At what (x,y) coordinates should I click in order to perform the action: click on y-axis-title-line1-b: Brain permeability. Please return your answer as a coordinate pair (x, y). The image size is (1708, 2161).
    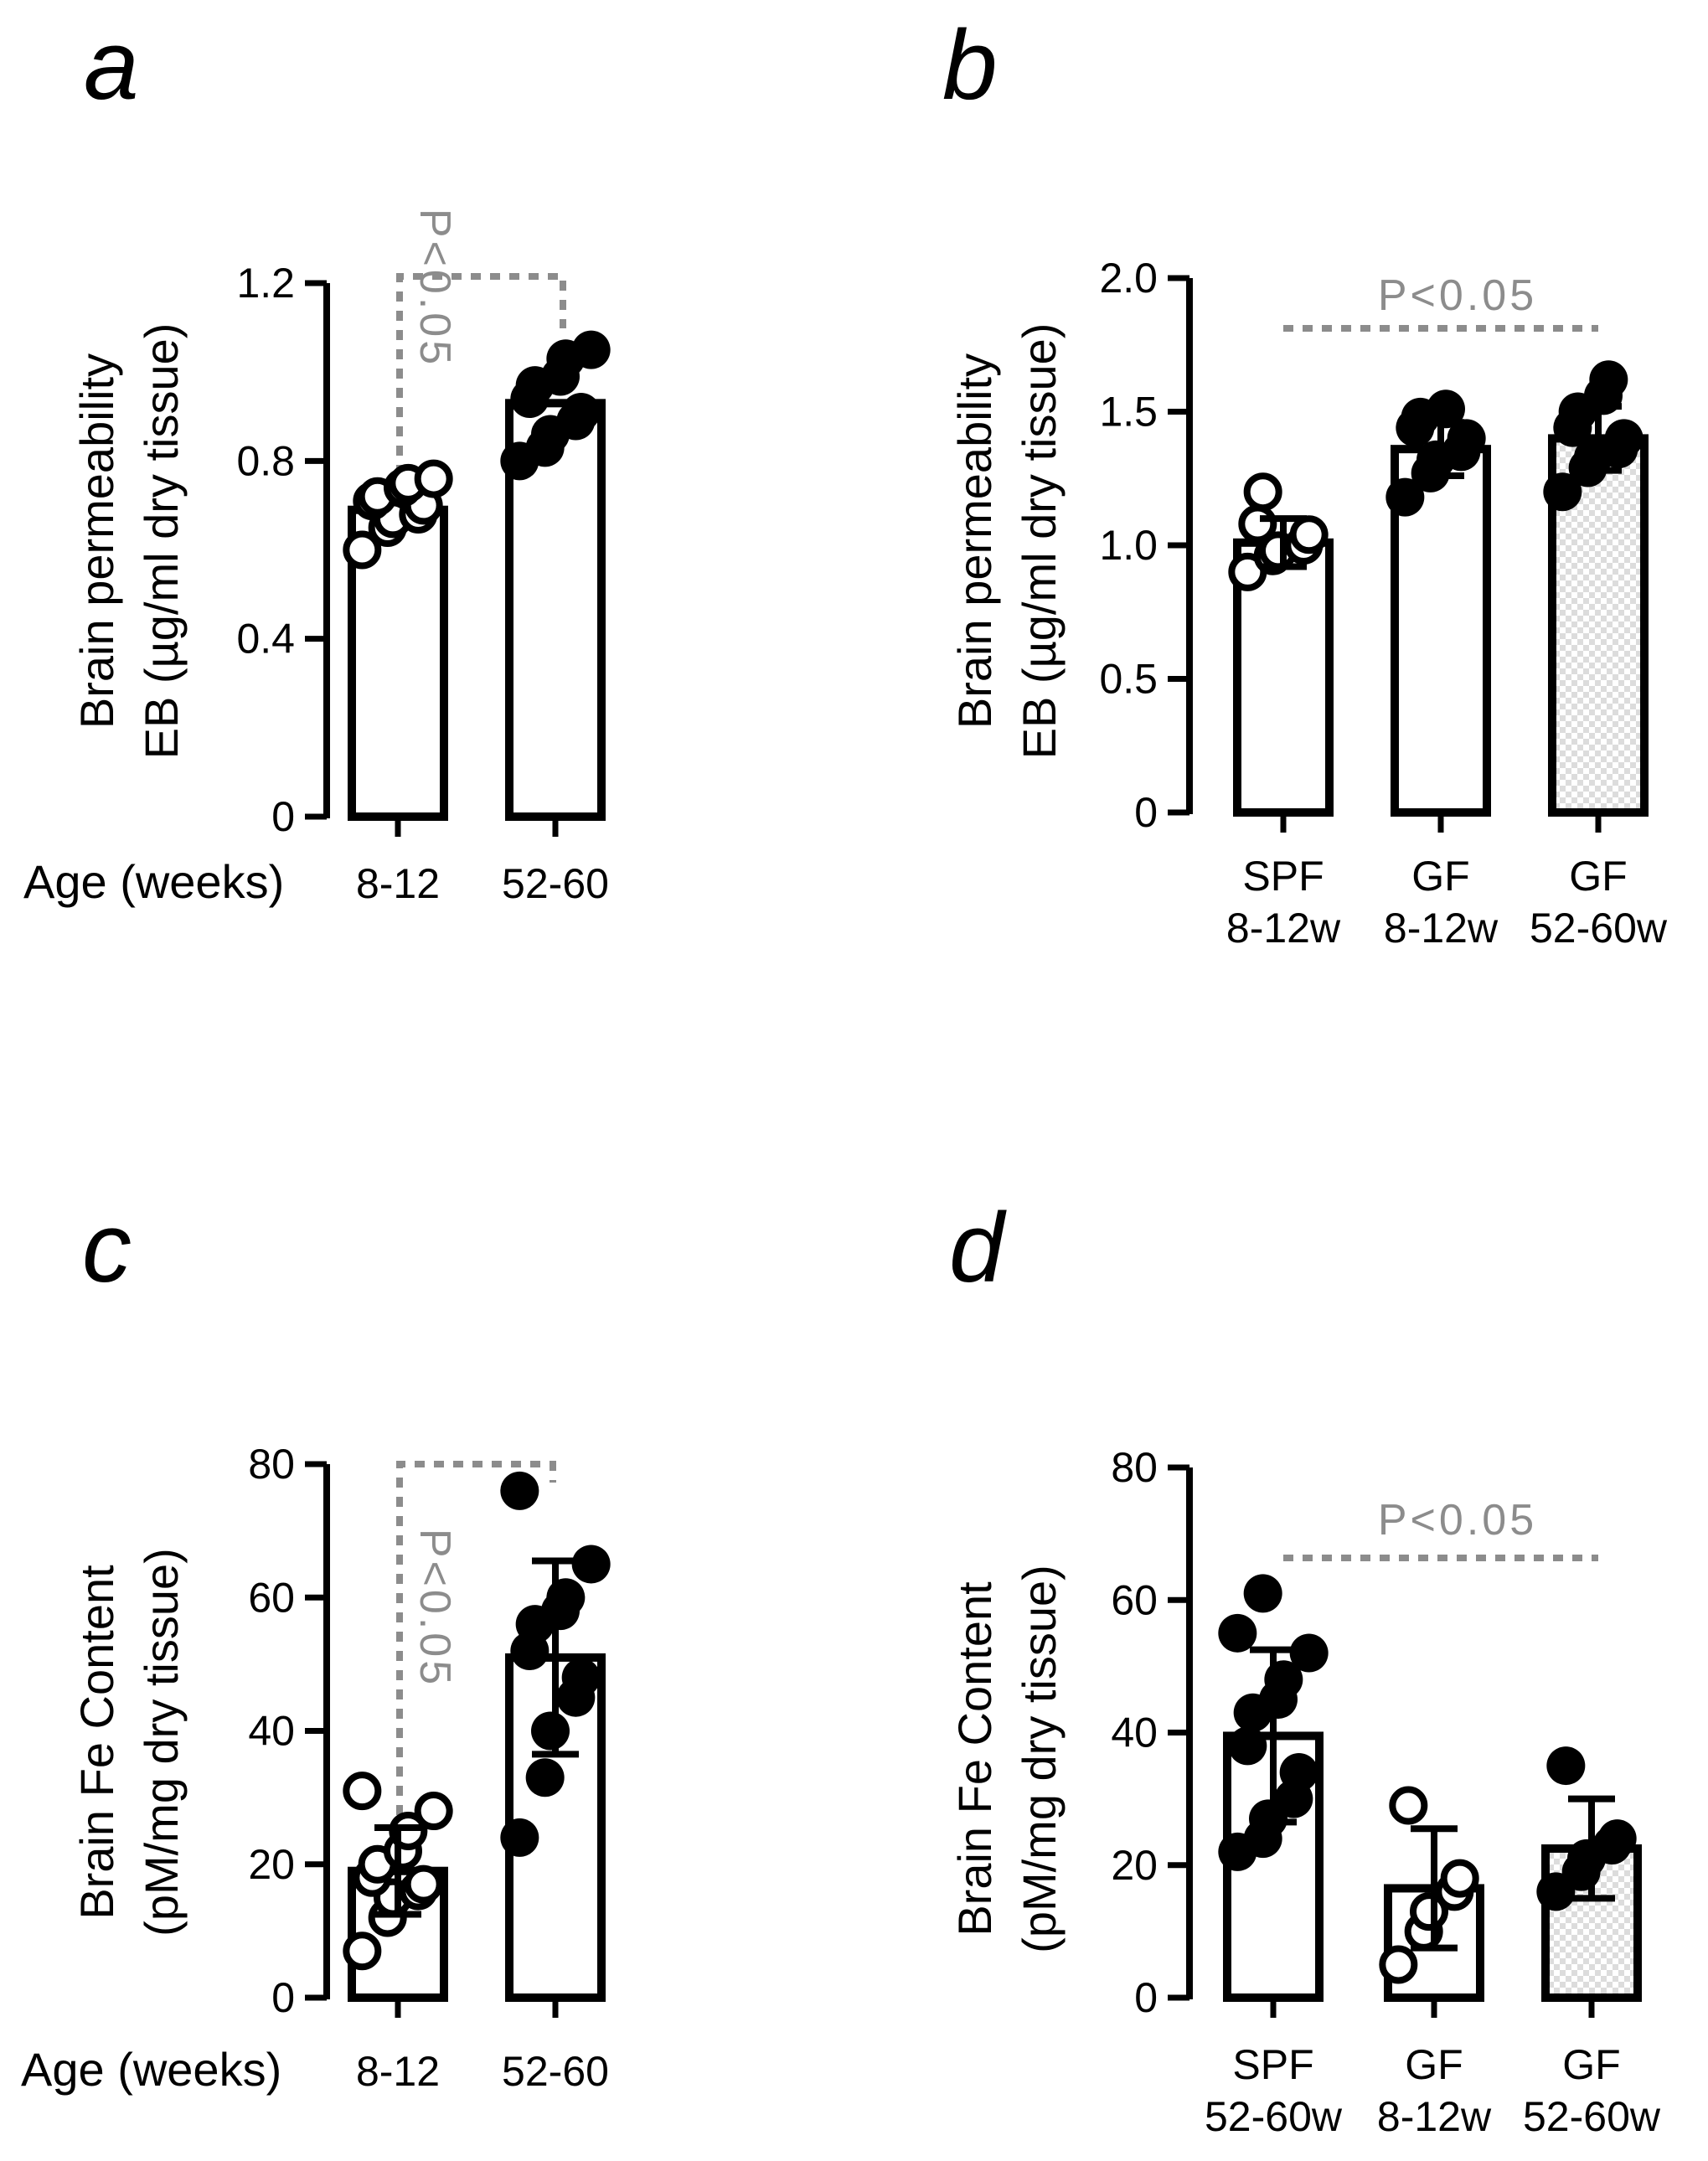
    Looking at the image, I should click on (974, 541).